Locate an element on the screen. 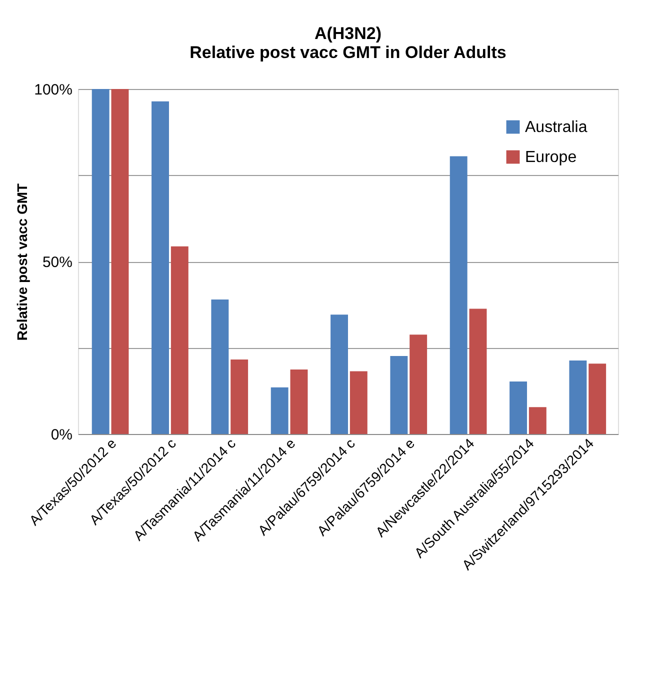 This screenshot has width=655, height=681. y-tick-label: 100% is located at coordinates (53, 90).